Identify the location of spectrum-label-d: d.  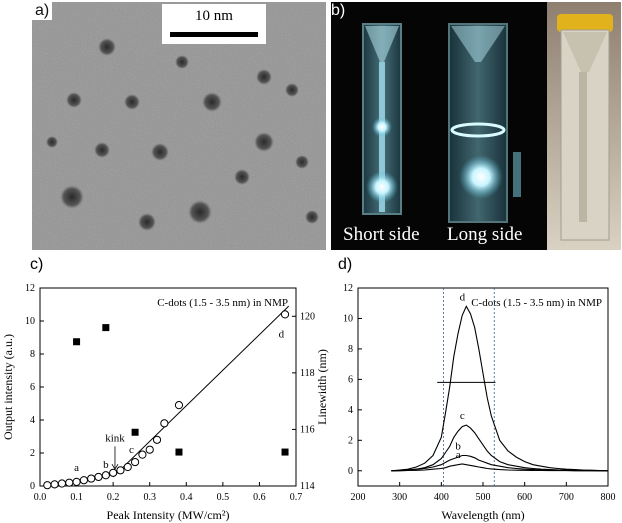
(463, 297).